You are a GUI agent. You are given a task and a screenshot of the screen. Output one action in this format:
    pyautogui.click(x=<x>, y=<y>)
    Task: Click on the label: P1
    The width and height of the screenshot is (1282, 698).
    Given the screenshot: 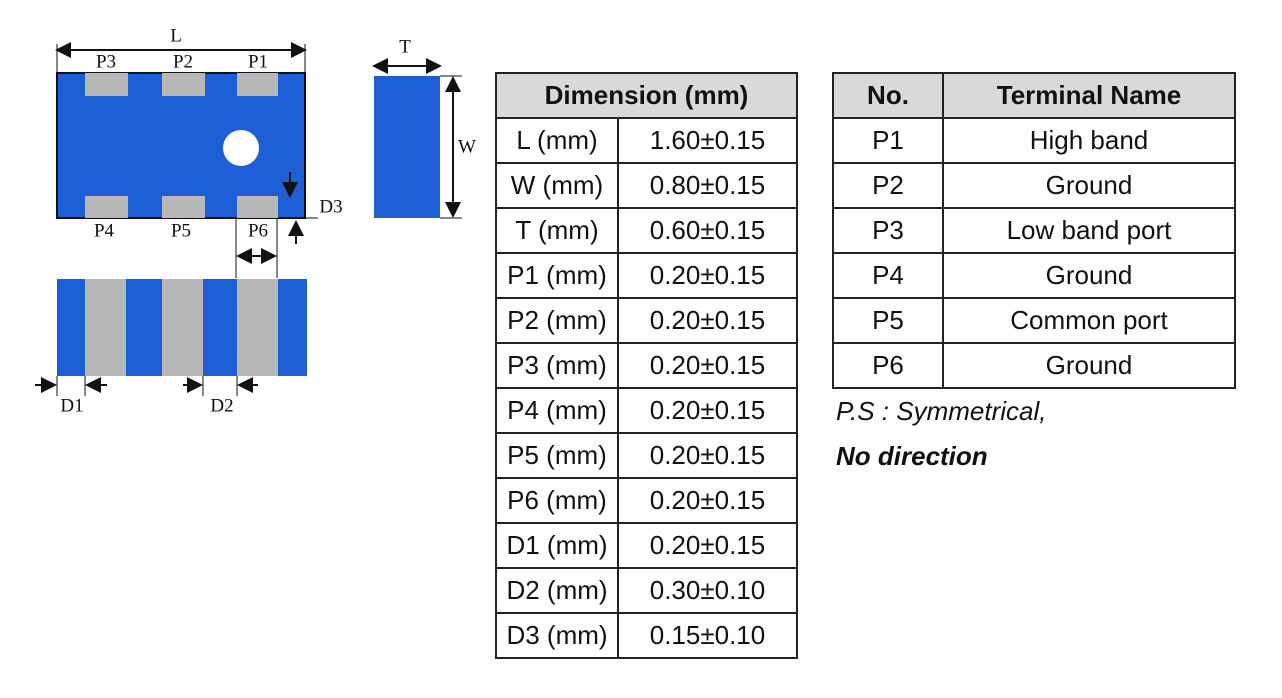 What is the action you would take?
    pyautogui.click(x=258, y=61)
    